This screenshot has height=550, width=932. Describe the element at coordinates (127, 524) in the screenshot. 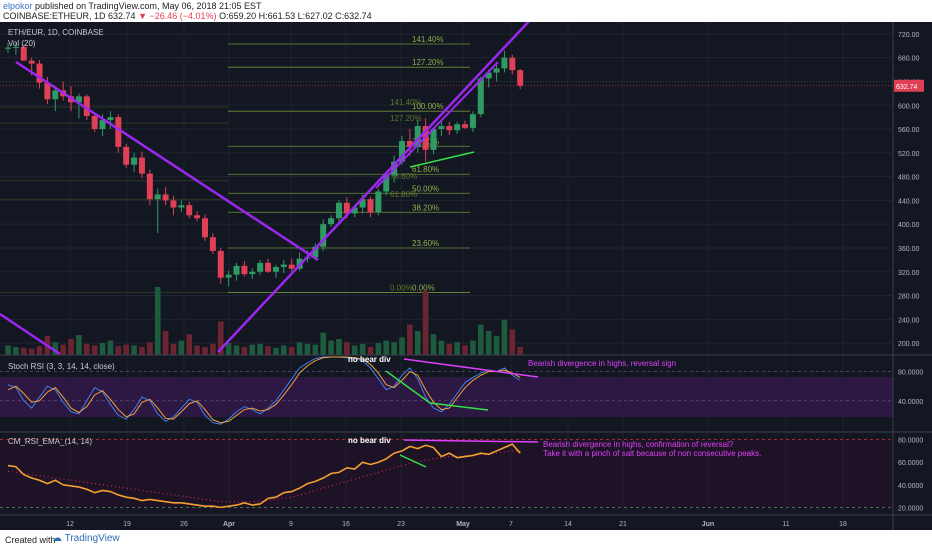

I see `time-tick-label: 19` at that location.